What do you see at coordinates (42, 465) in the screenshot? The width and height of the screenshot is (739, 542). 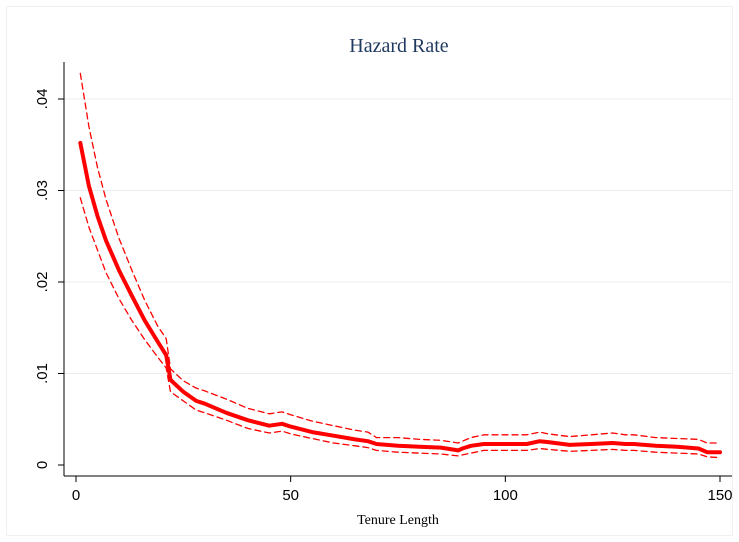 I see `y-tick-label: 0` at bounding box center [42, 465].